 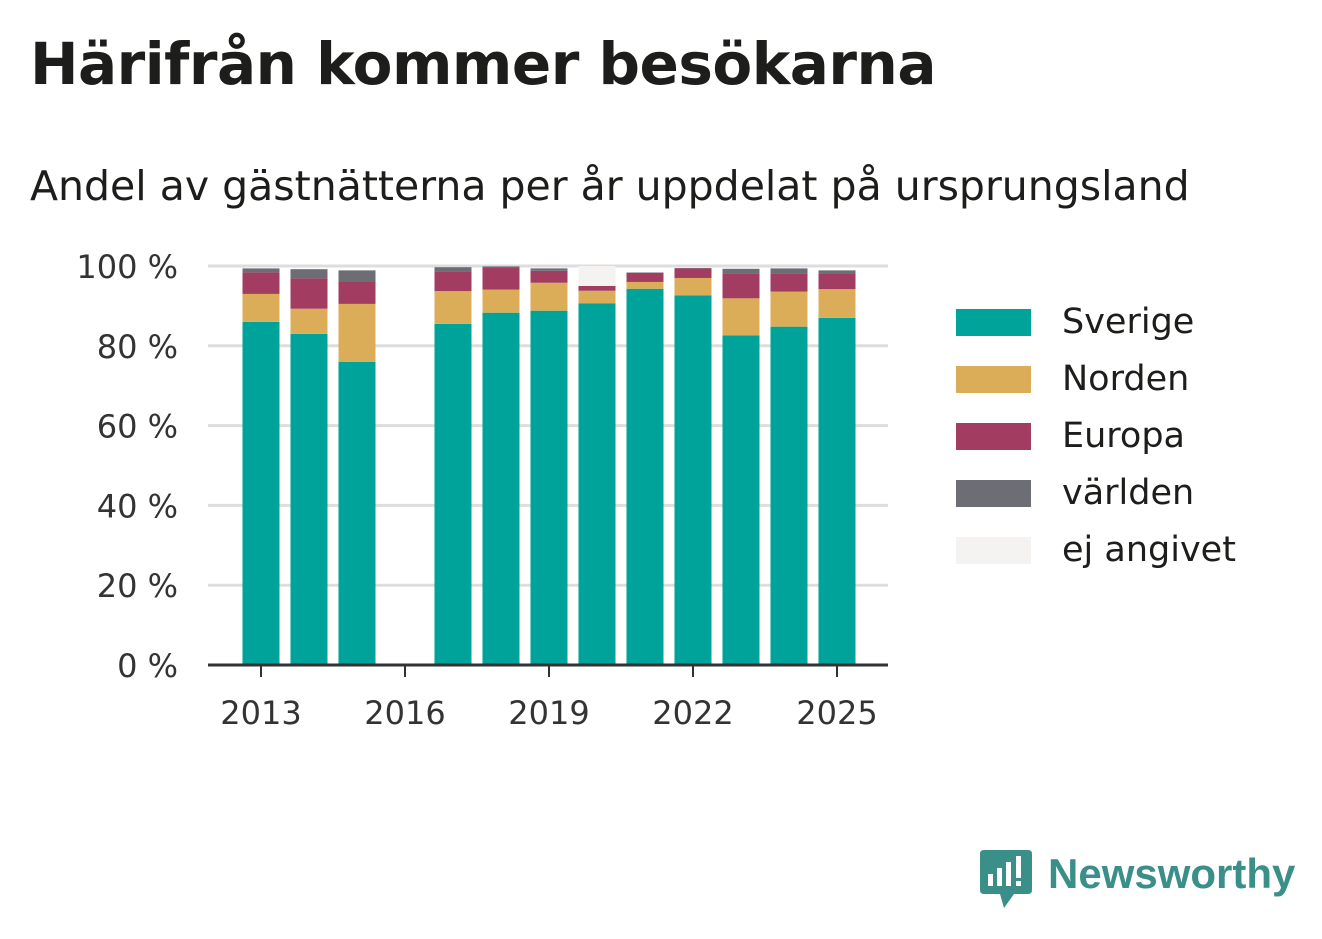 I want to click on x-tick-label: 2022, so click(x=692, y=713).